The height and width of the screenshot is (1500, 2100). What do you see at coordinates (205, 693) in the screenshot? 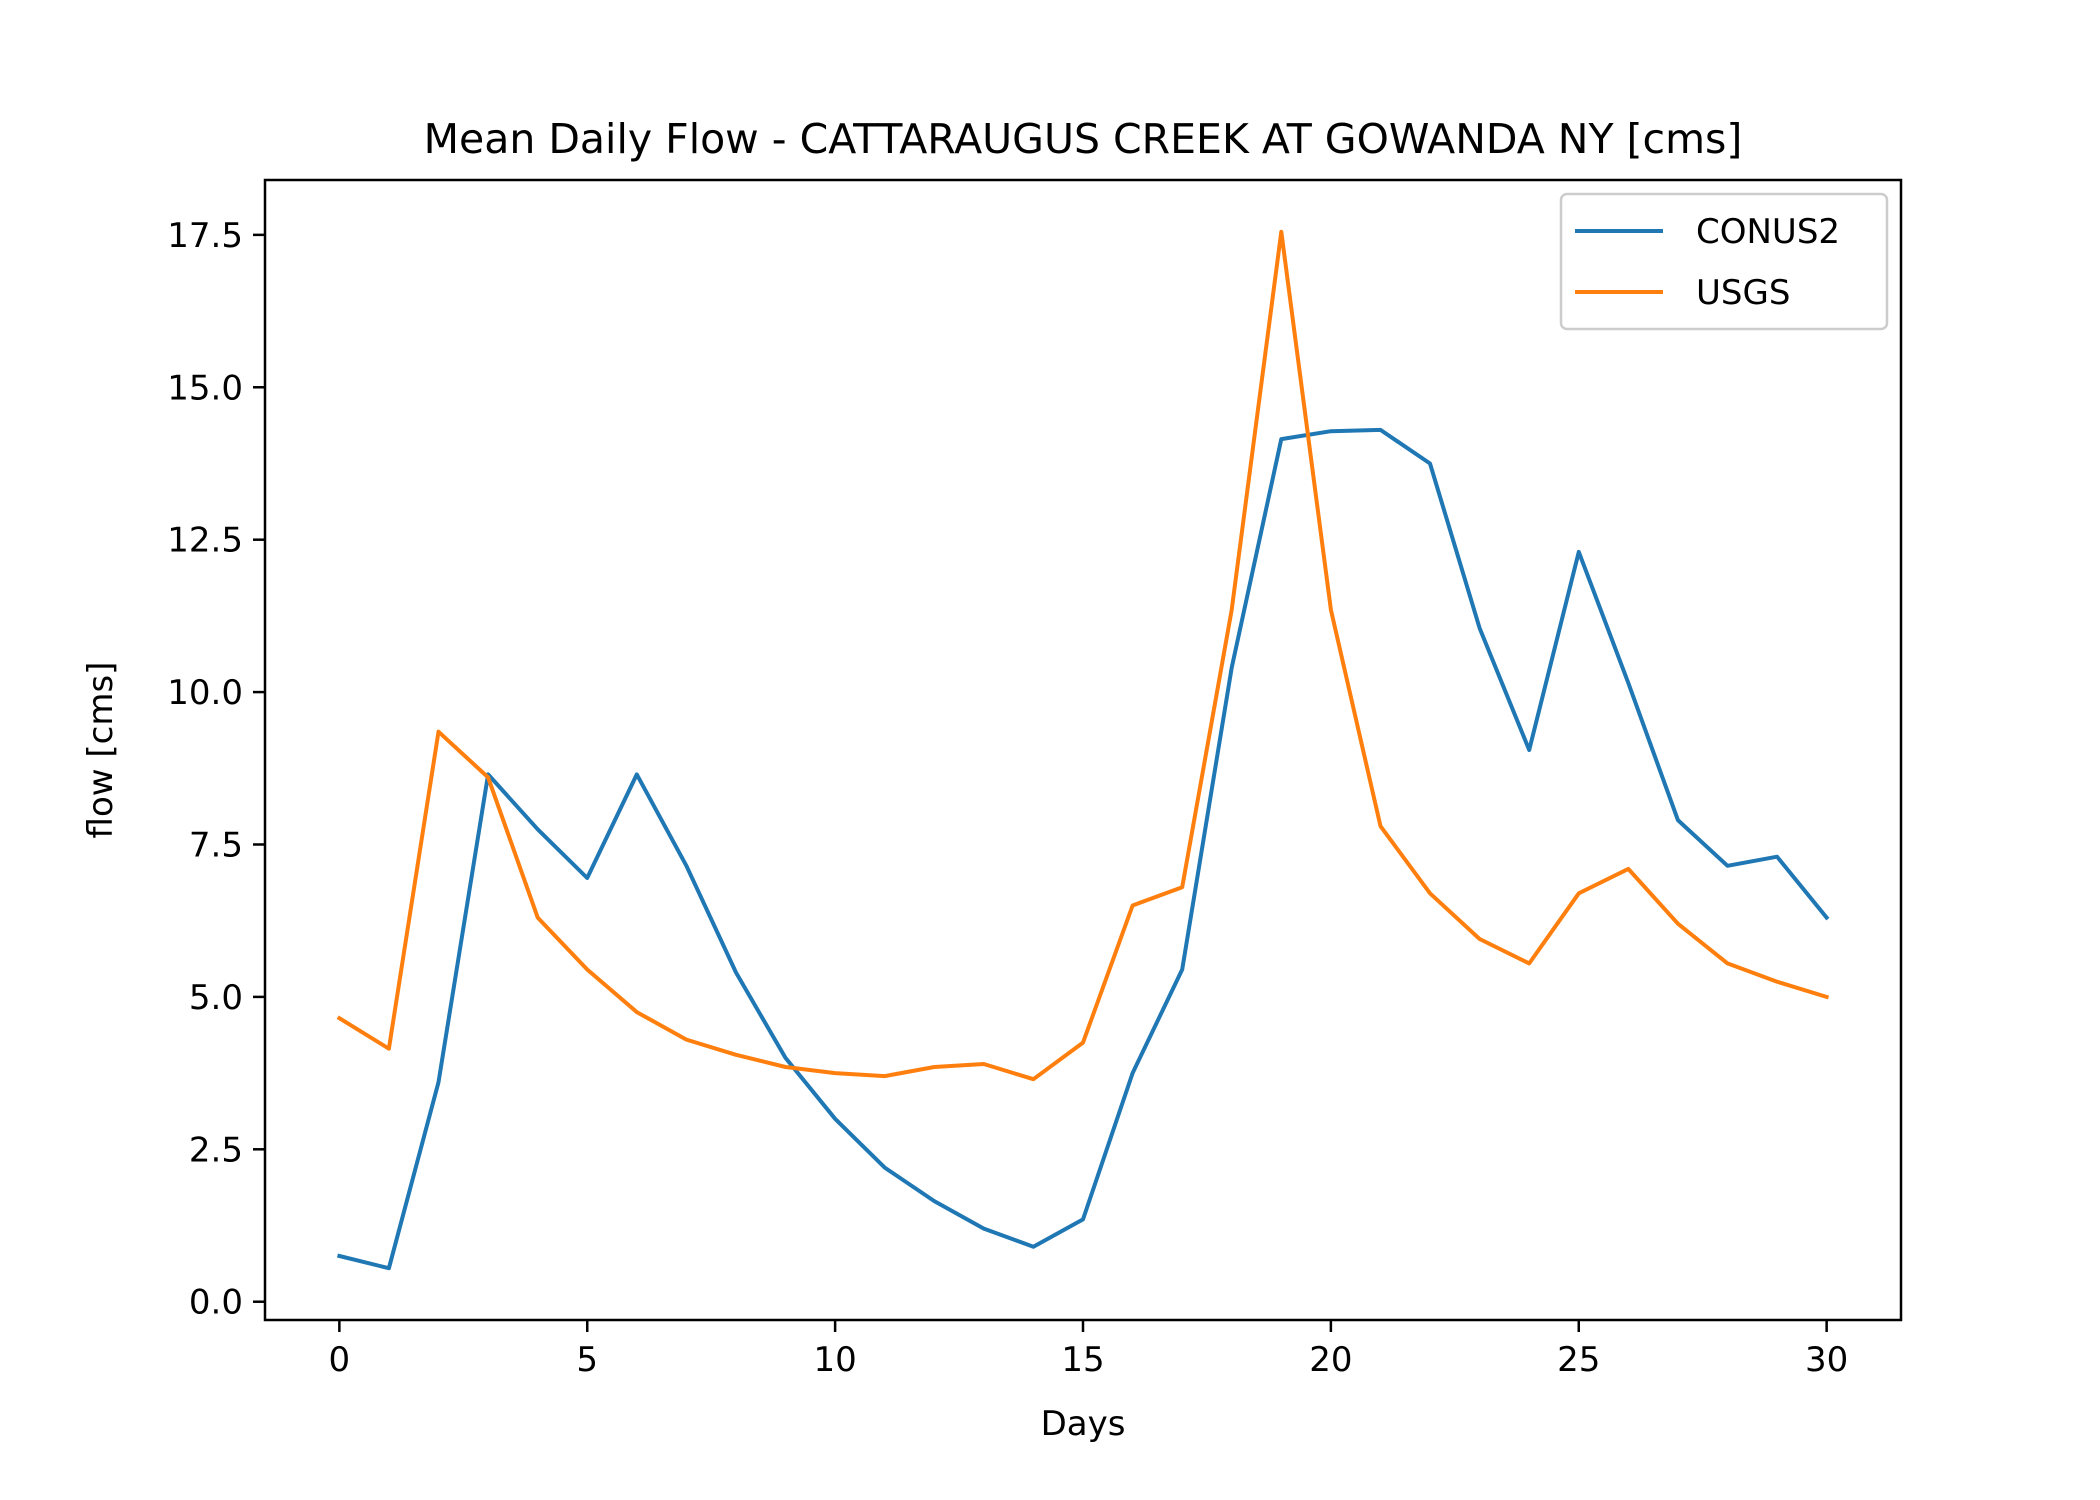
I see `y-tick-label: 10.0` at bounding box center [205, 693].